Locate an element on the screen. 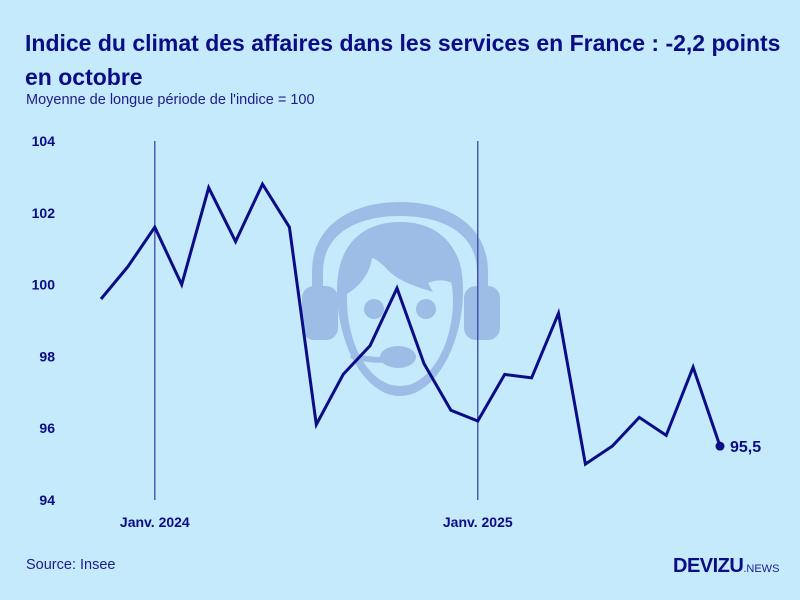 This screenshot has width=800, height=600. devizu-logo: DEVIZU.NEWS is located at coordinates (726, 566).